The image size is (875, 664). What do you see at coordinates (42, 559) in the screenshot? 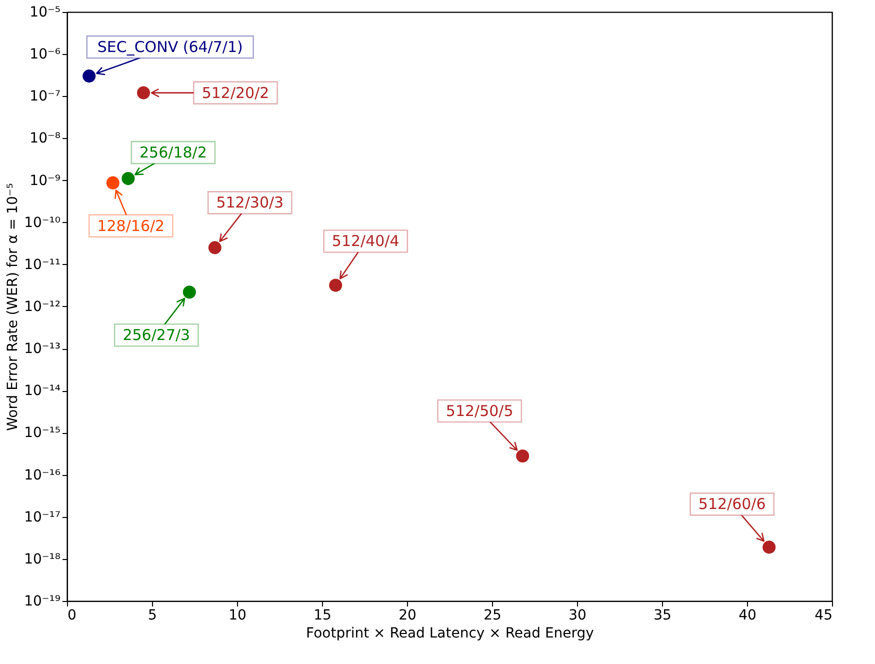
I see `y-tick-label: 10⁻¹⁸` at bounding box center [42, 559].